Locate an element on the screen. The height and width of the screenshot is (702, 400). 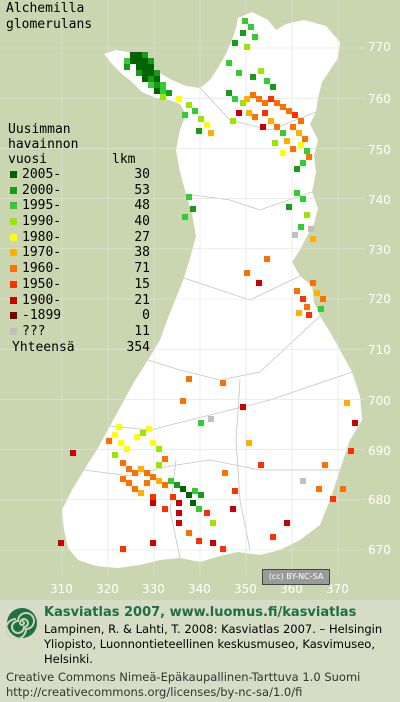
legend-count: 53 is located at coordinates (142, 190).